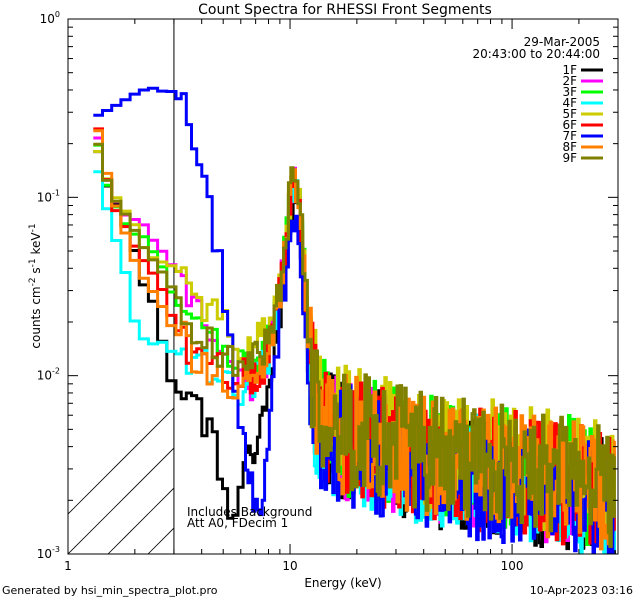 This screenshot has height=600, width=640. I want to click on generated-by-label: Generated by hsi_min_spectra_plot.pro, so click(110, 590).